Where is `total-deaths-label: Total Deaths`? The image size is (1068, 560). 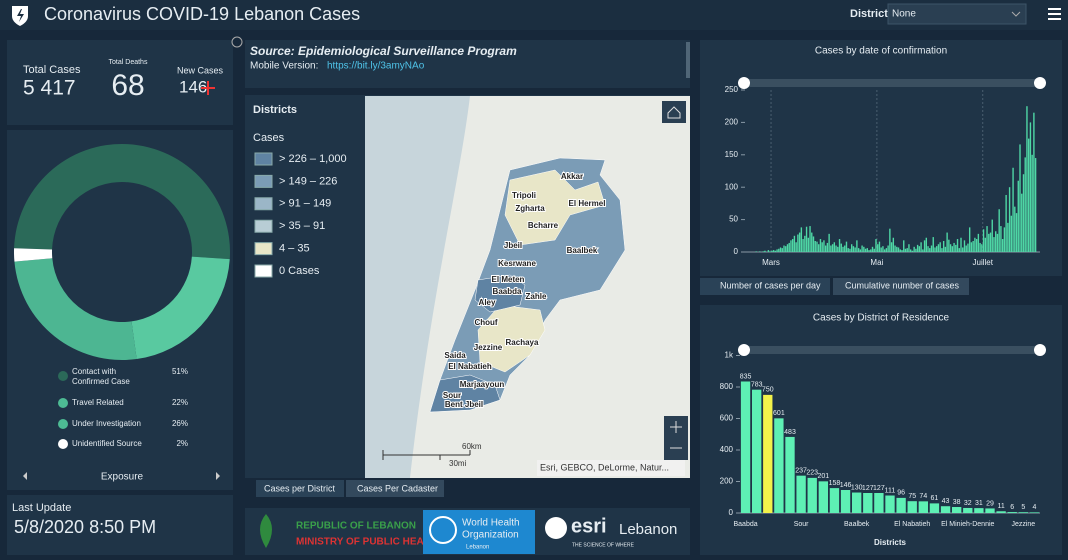 total-deaths-label: Total Deaths is located at coordinates (128, 62).